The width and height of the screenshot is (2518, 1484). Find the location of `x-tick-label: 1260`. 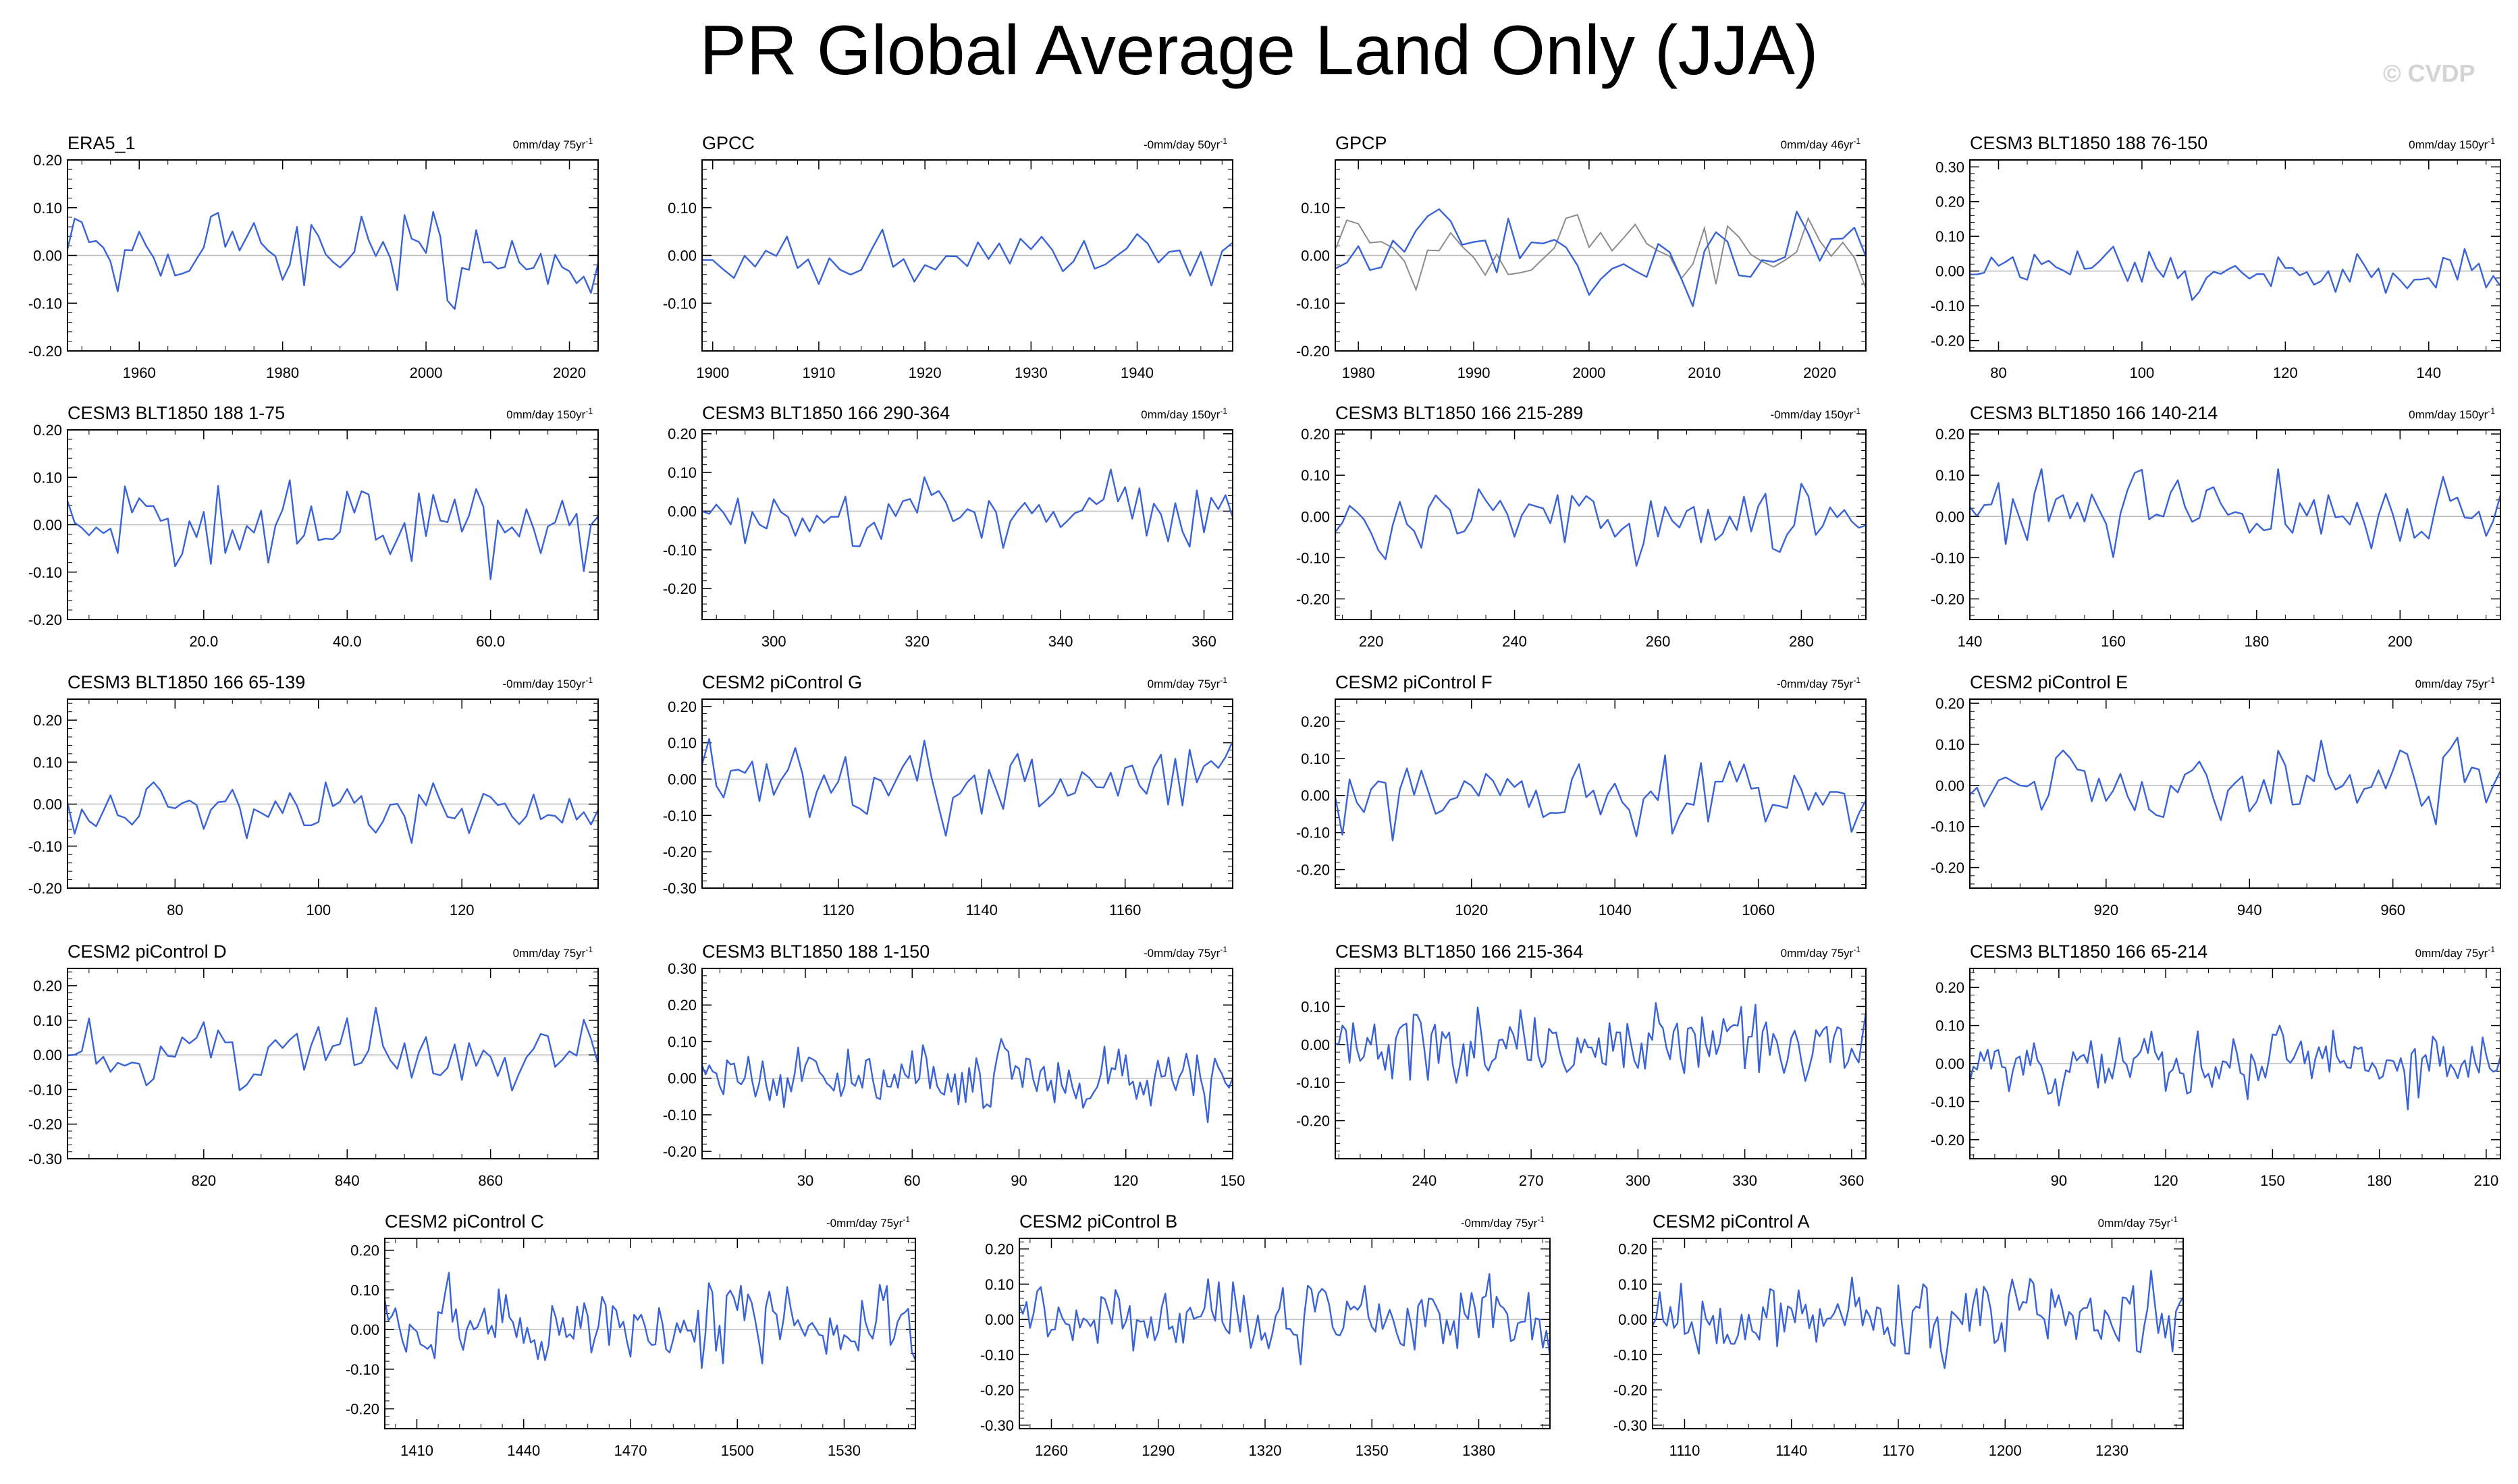

x-tick-label: 1260 is located at coordinates (1051, 1450).